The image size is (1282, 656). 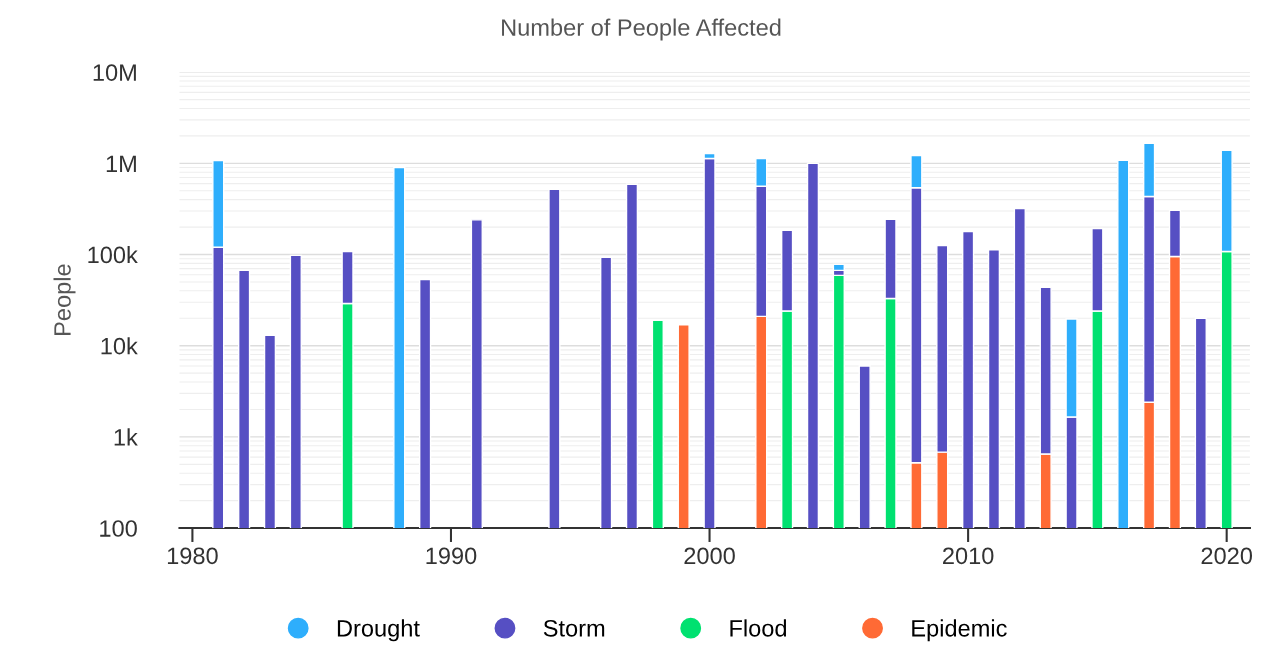 What do you see at coordinates (192, 556) in the screenshot?
I see `x-tick-label: 1980` at bounding box center [192, 556].